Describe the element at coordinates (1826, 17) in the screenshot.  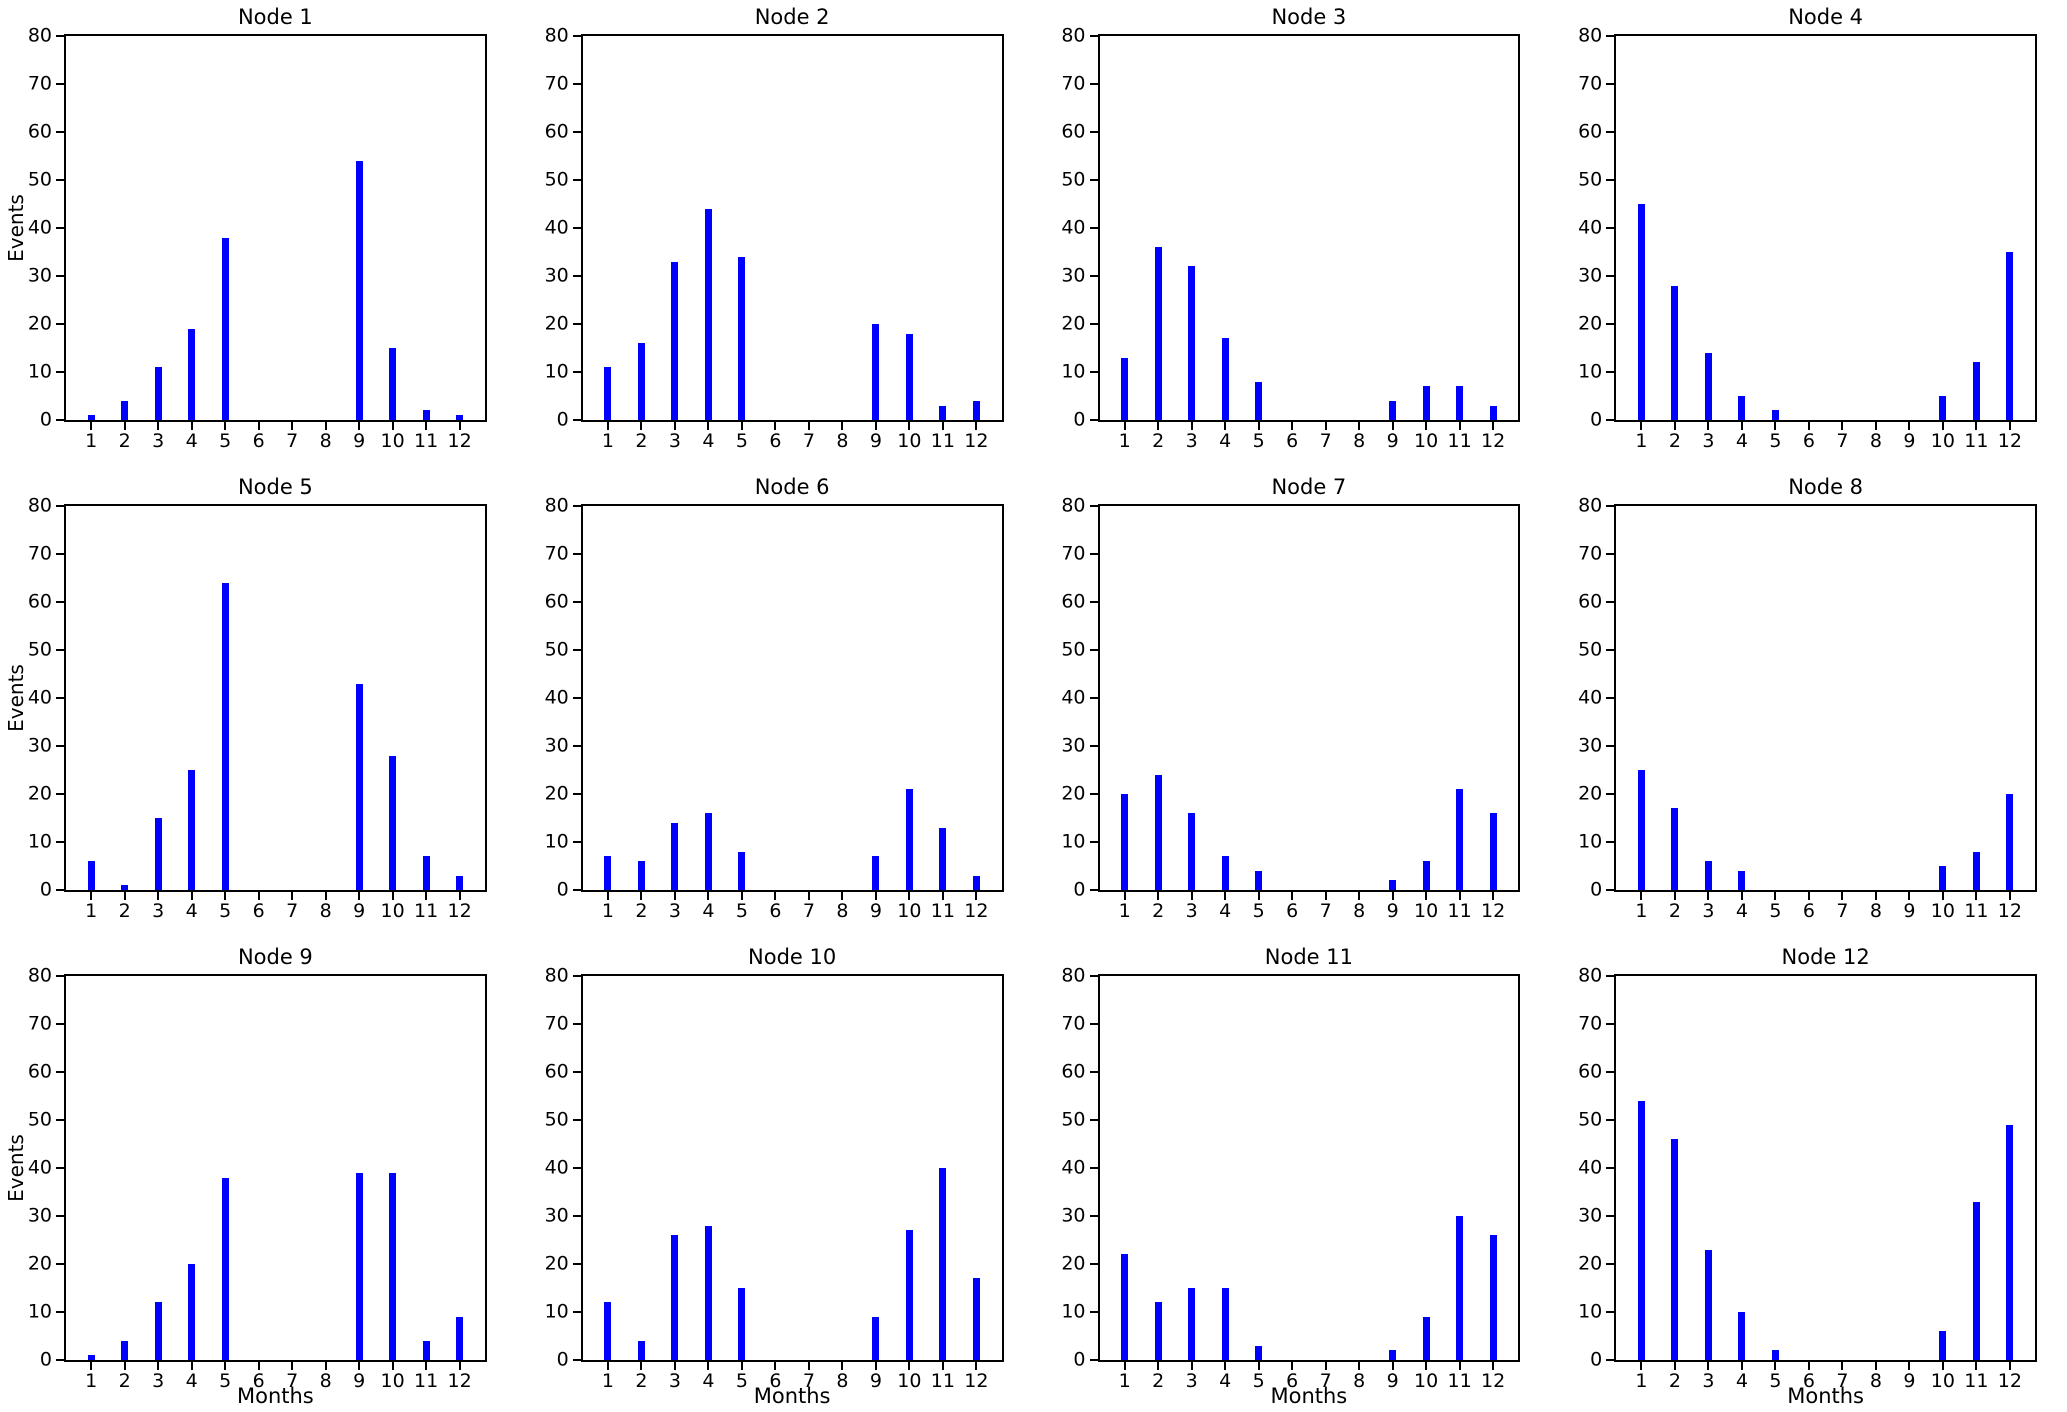
I see `subplot-title: Node 4` at that location.